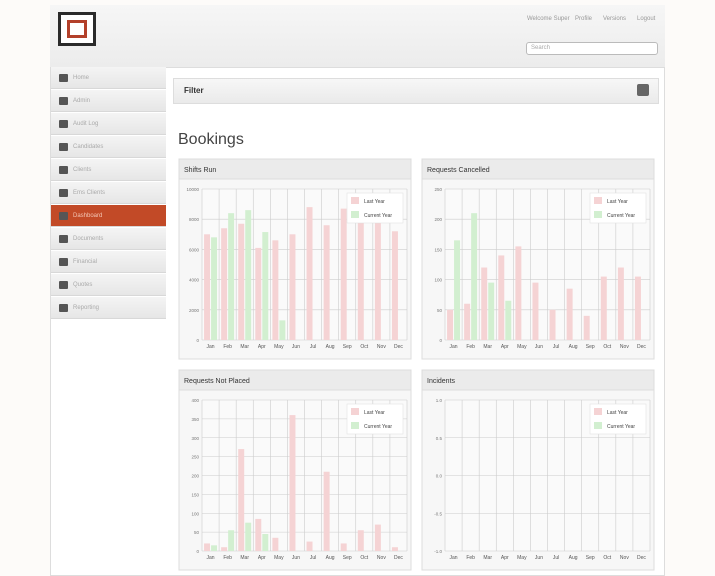 The width and height of the screenshot is (715, 576). I want to click on nav-item: Dashboard, so click(108, 216).